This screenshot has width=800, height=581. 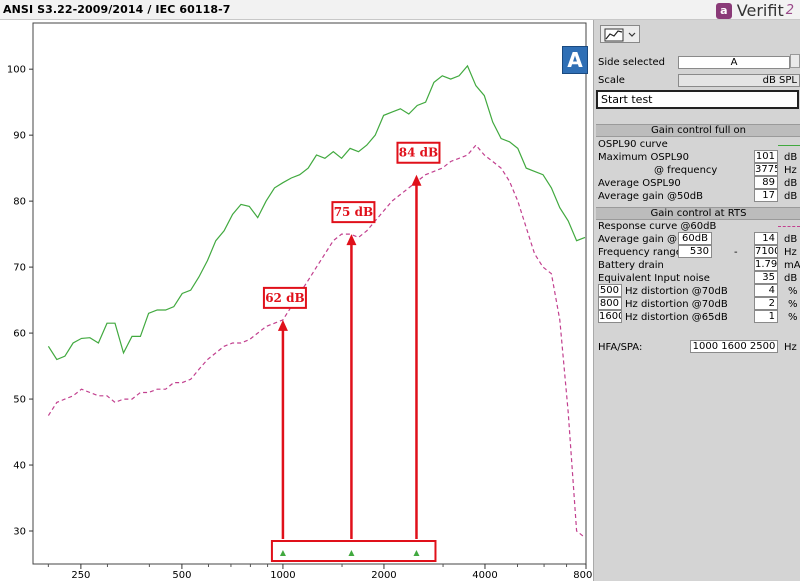 What do you see at coordinates (789, 226) in the screenshot?
I see `response-legend-swatch` at bounding box center [789, 226].